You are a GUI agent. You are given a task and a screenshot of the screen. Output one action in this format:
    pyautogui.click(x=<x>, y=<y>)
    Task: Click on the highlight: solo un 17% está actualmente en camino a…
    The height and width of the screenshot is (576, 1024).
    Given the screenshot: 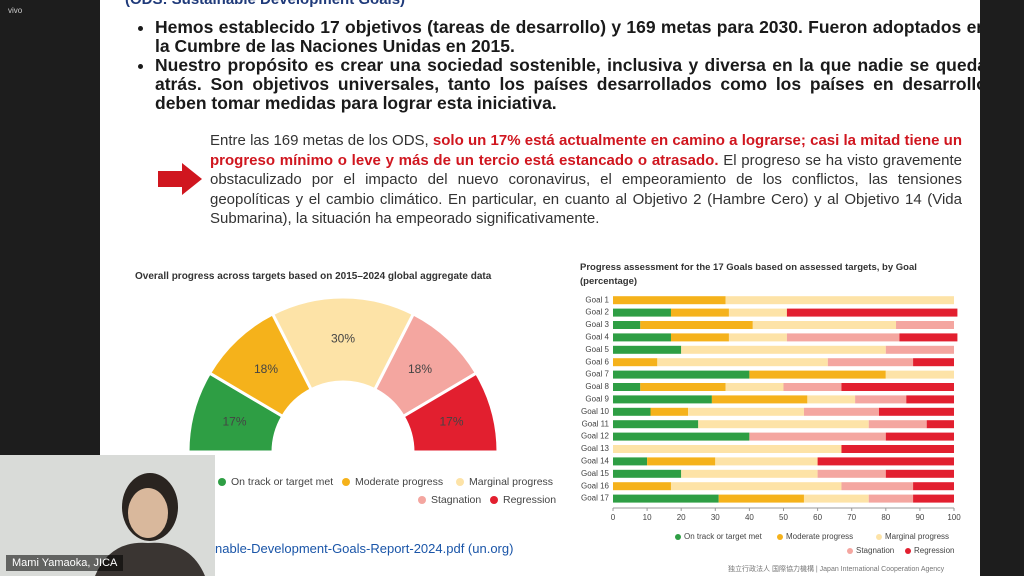 What is the action you would take?
    pyautogui.click(x=586, y=150)
    